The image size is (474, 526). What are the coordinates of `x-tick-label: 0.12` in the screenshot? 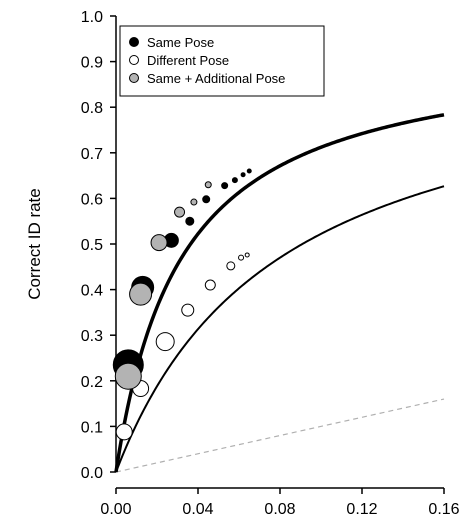 It's located at (361, 509).